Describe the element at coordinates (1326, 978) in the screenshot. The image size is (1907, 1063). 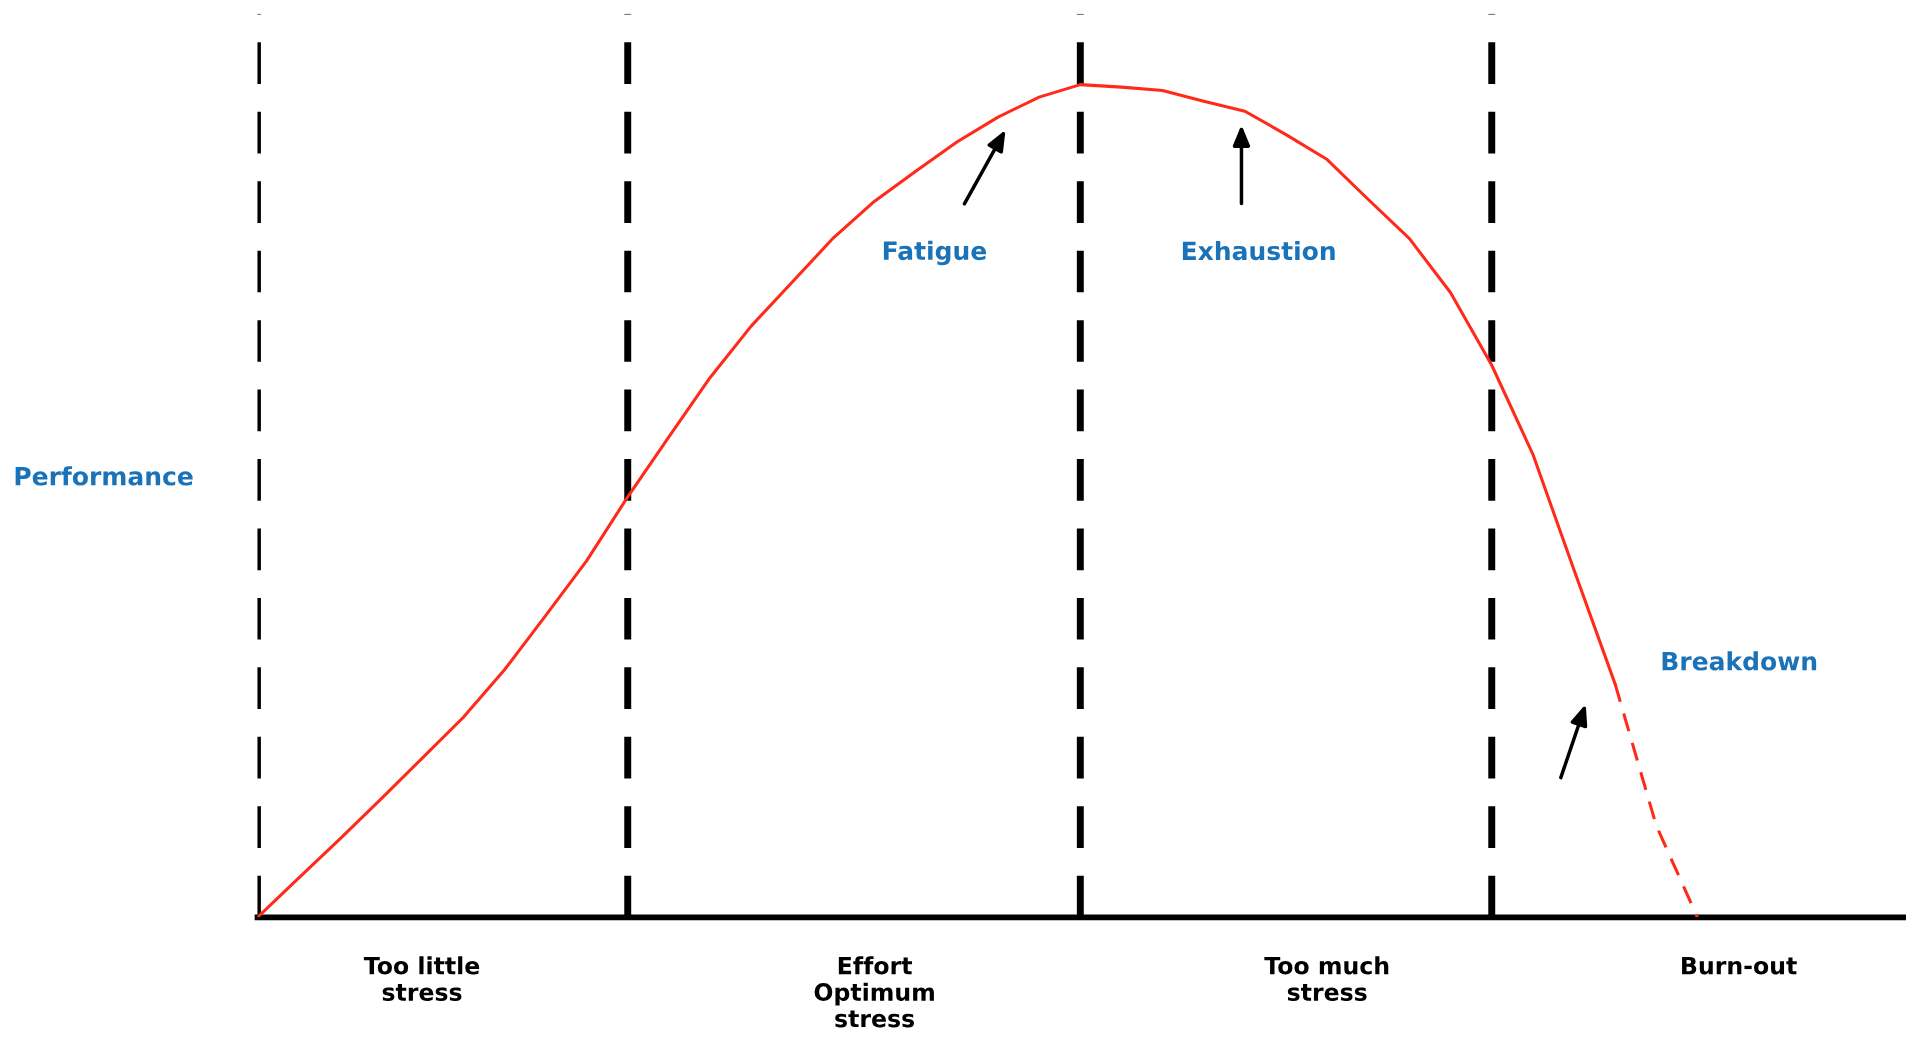
I see `x-tick-label: Too much stress` at that location.